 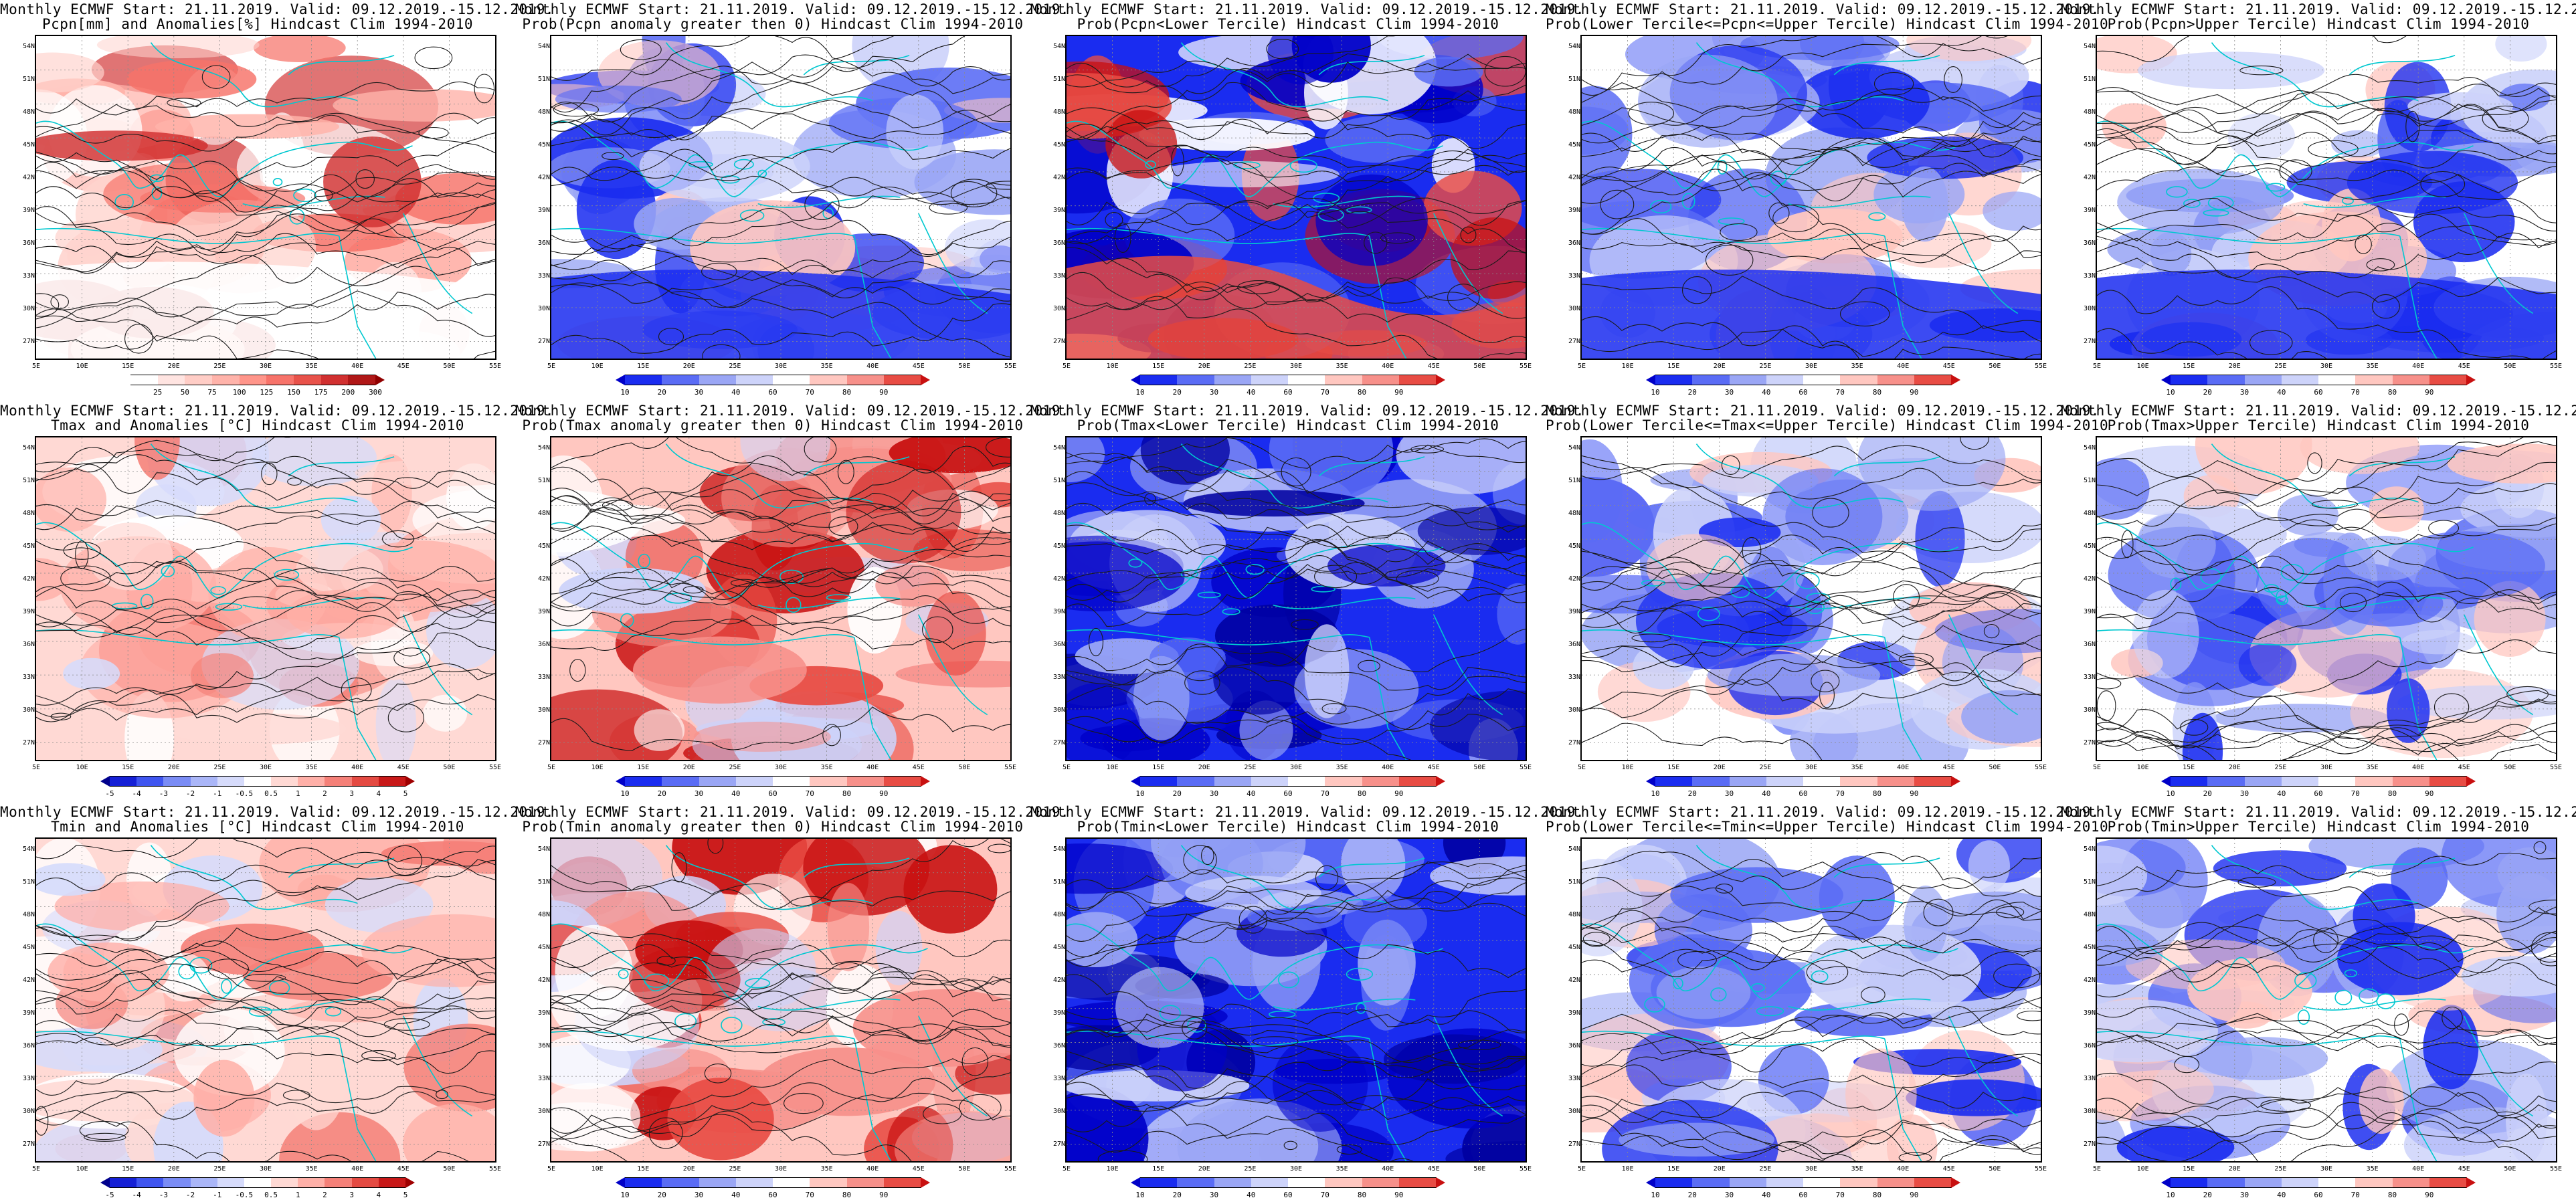 What do you see at coordinates (625, 793) in the screenshot?
I see `colorbar-tick-label: 10` at bounding box center [625, 793].